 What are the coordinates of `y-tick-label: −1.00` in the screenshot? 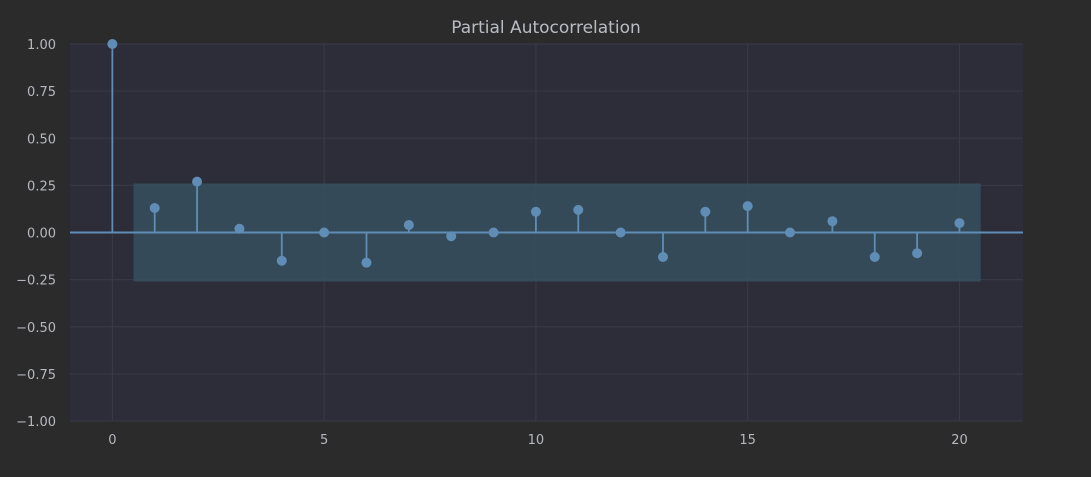 It's located at (36, 422).